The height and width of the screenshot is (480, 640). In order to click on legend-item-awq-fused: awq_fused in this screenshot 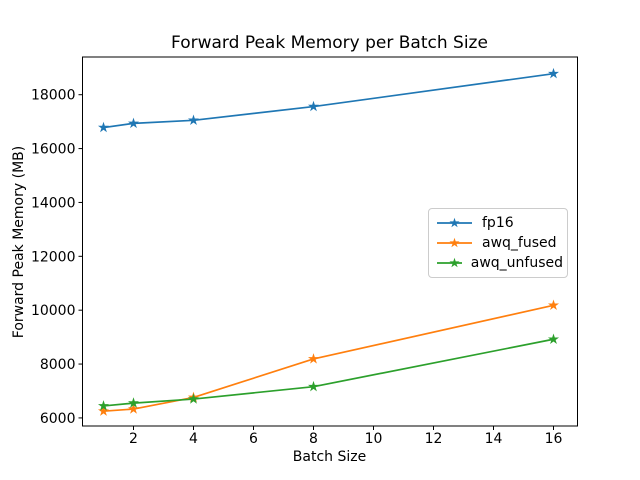, I will do `click(499, 243)`.